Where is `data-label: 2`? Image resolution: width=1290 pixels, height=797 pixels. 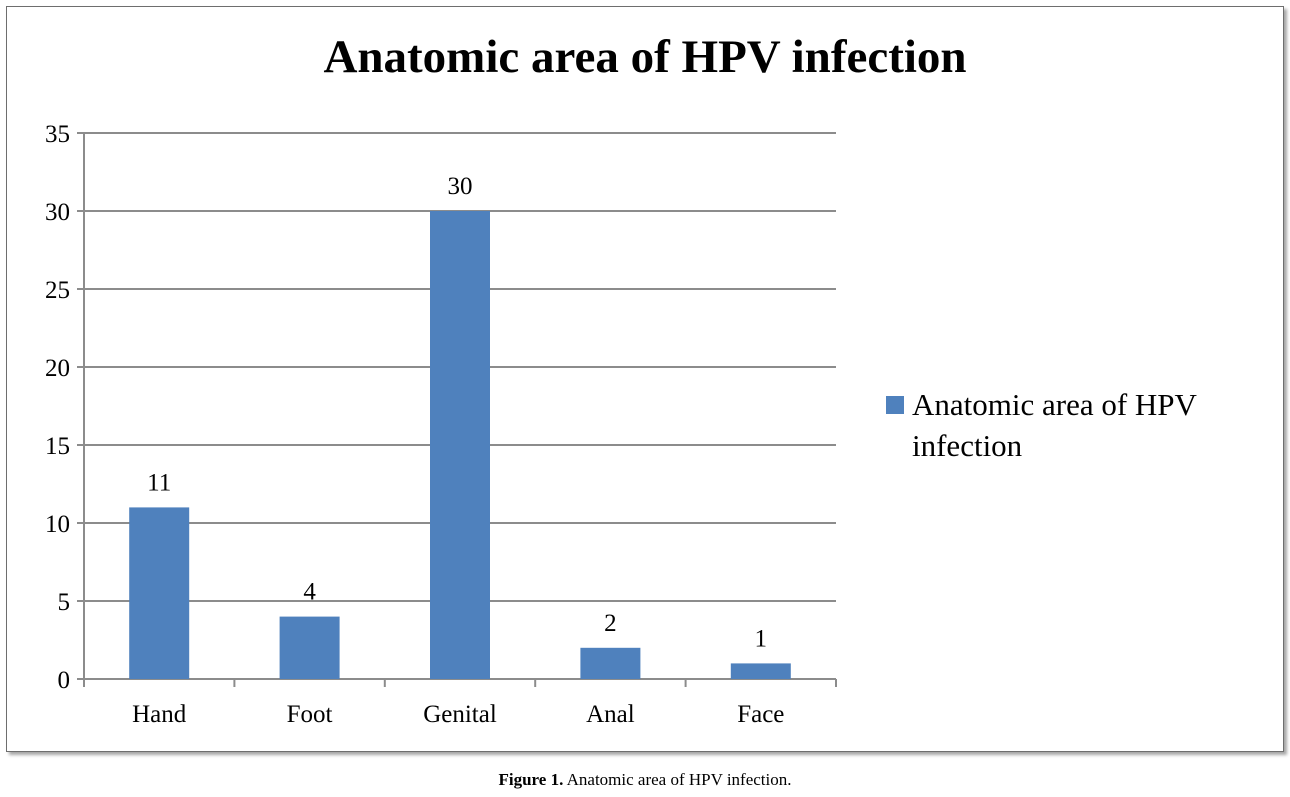 data-label: 2 is located at coordinates (610, 623).